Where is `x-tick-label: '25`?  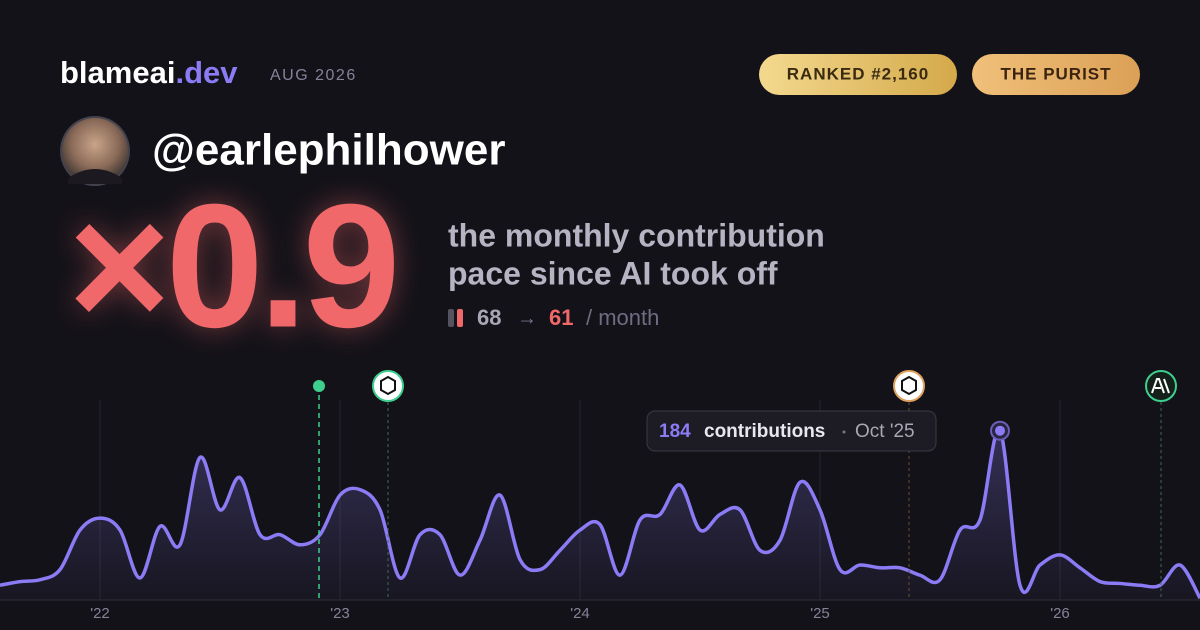
x-tick-label: '25 is located at coordinates (820, 613).